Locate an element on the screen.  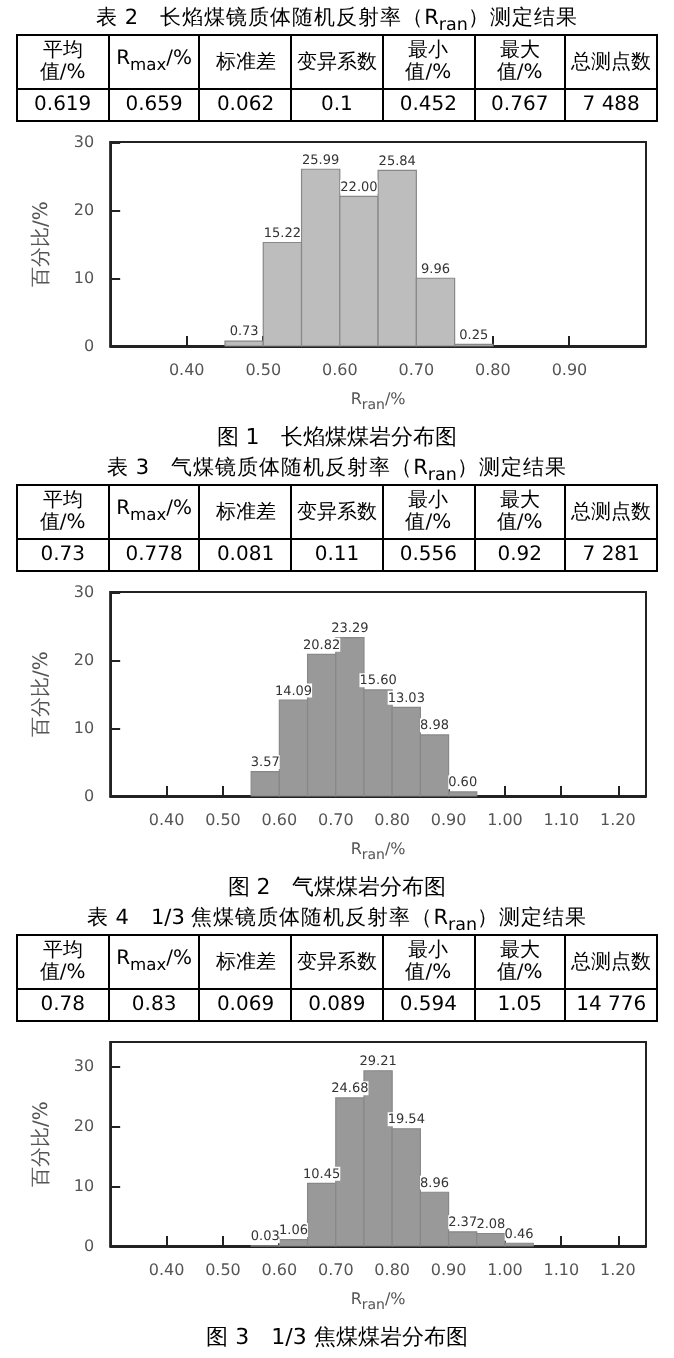
text: 0.659 is located at coordinates (154, 105).